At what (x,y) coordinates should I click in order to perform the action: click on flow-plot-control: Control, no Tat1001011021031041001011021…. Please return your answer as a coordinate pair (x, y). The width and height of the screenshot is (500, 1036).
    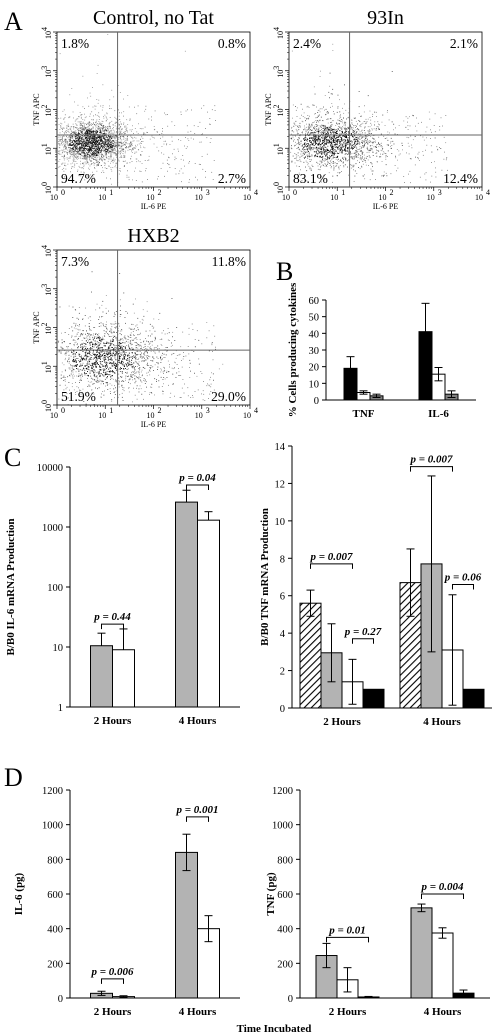
    Looking at the image, I should click on (145, 109).